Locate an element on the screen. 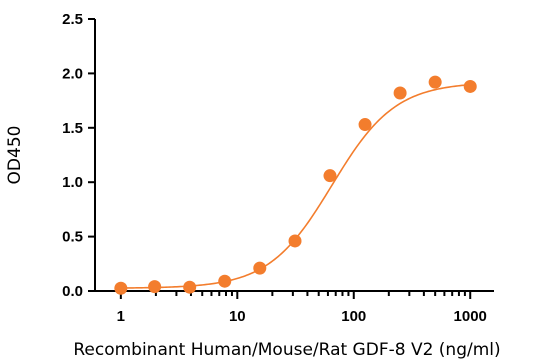 The height and width of the screenshot is (363, 551). y-tick-label: 1.0 is located at coordinates (72, 182).